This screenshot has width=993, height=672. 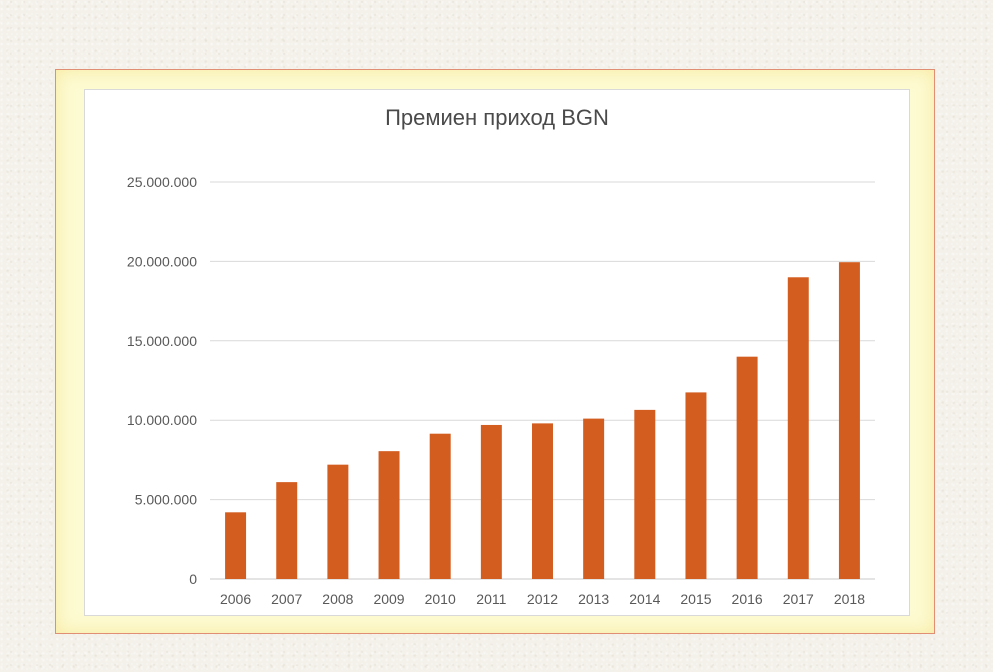 I want to click on y-tick-label: 15.000.000, so click(x=162, y=341).